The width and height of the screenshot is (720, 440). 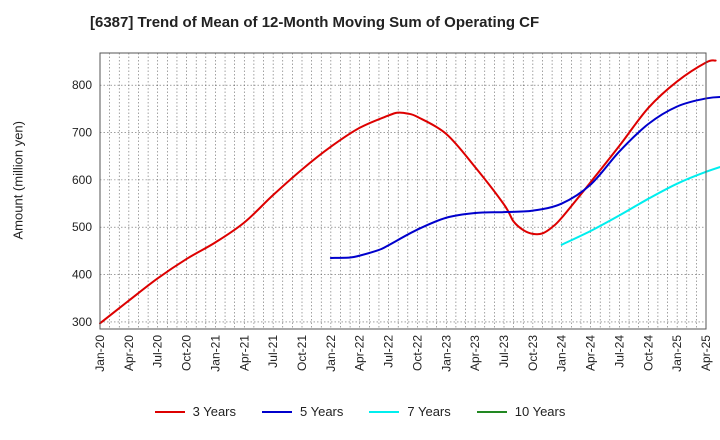 I want to click on x-tick-label: Jan-21, so click(x=215, y=353).